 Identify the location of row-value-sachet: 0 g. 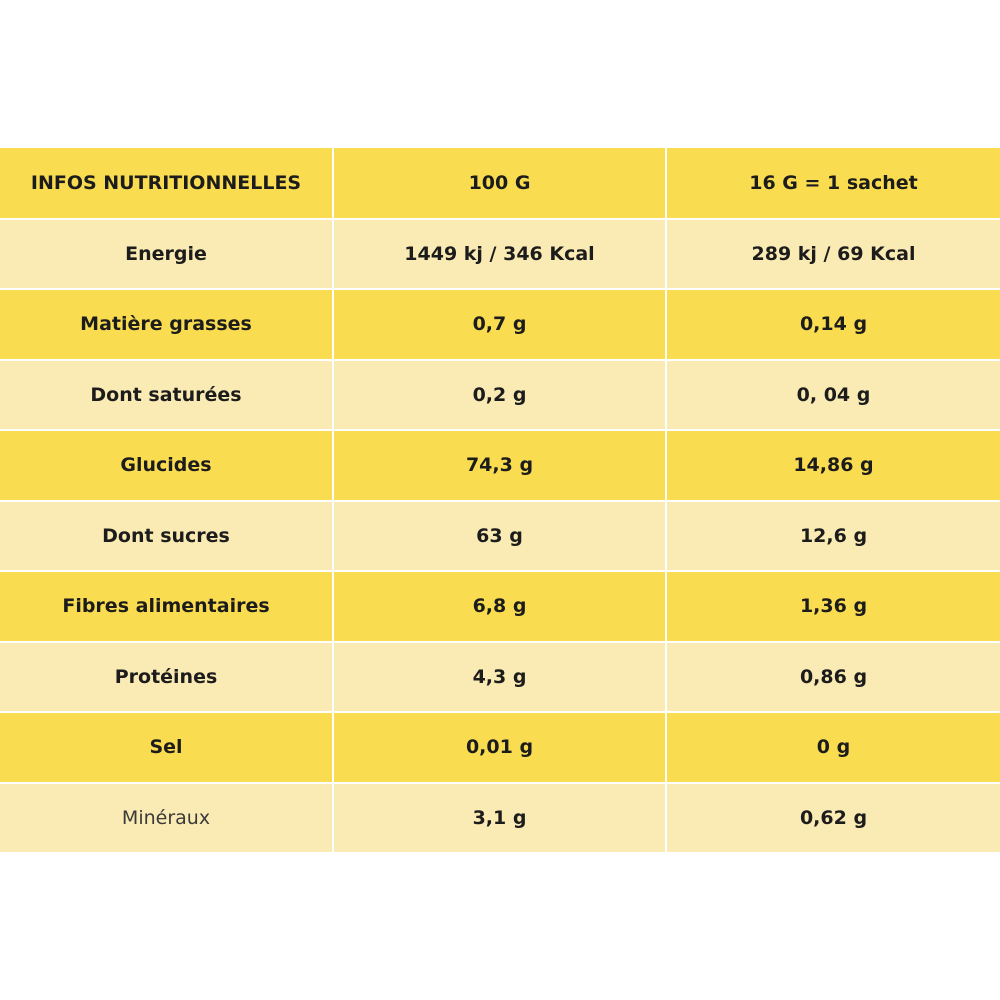
(833, 748).